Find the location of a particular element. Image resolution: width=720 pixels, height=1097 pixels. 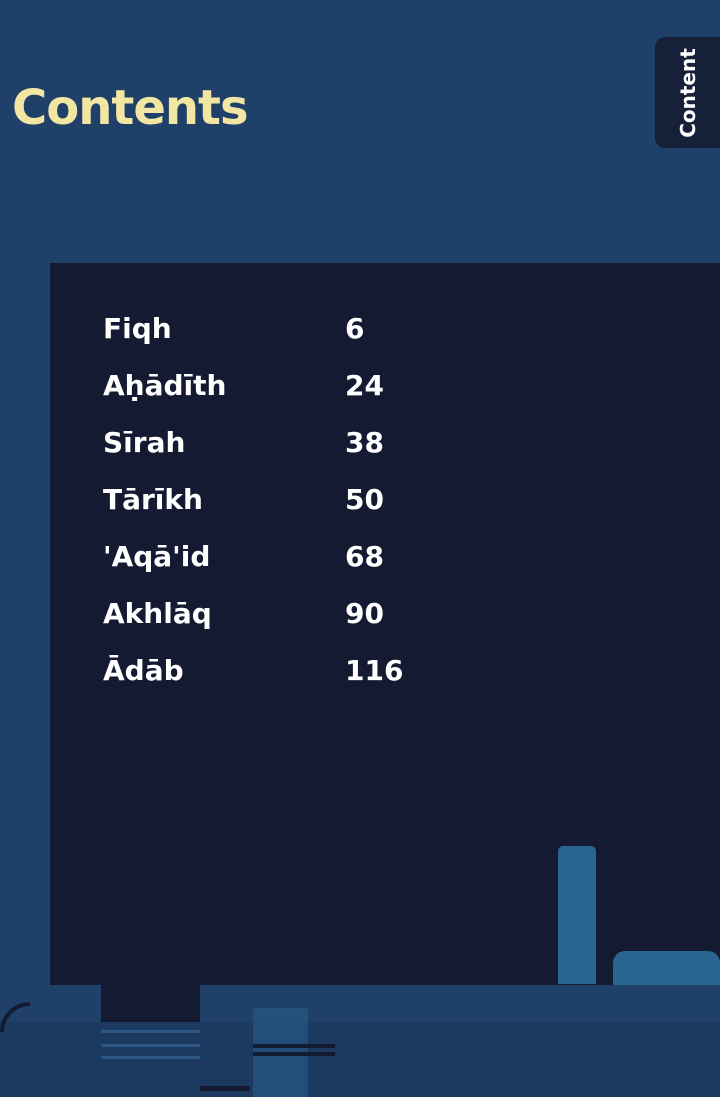

entry-page: 24 is located at coordinates (364, 385).